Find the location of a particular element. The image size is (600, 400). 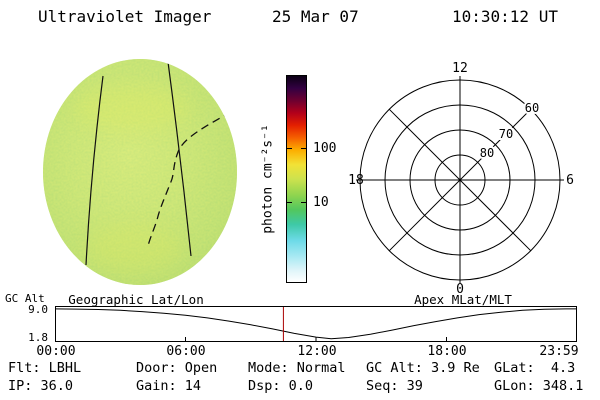

mlat-label-60: 60 is located at coordinates (532, 108).